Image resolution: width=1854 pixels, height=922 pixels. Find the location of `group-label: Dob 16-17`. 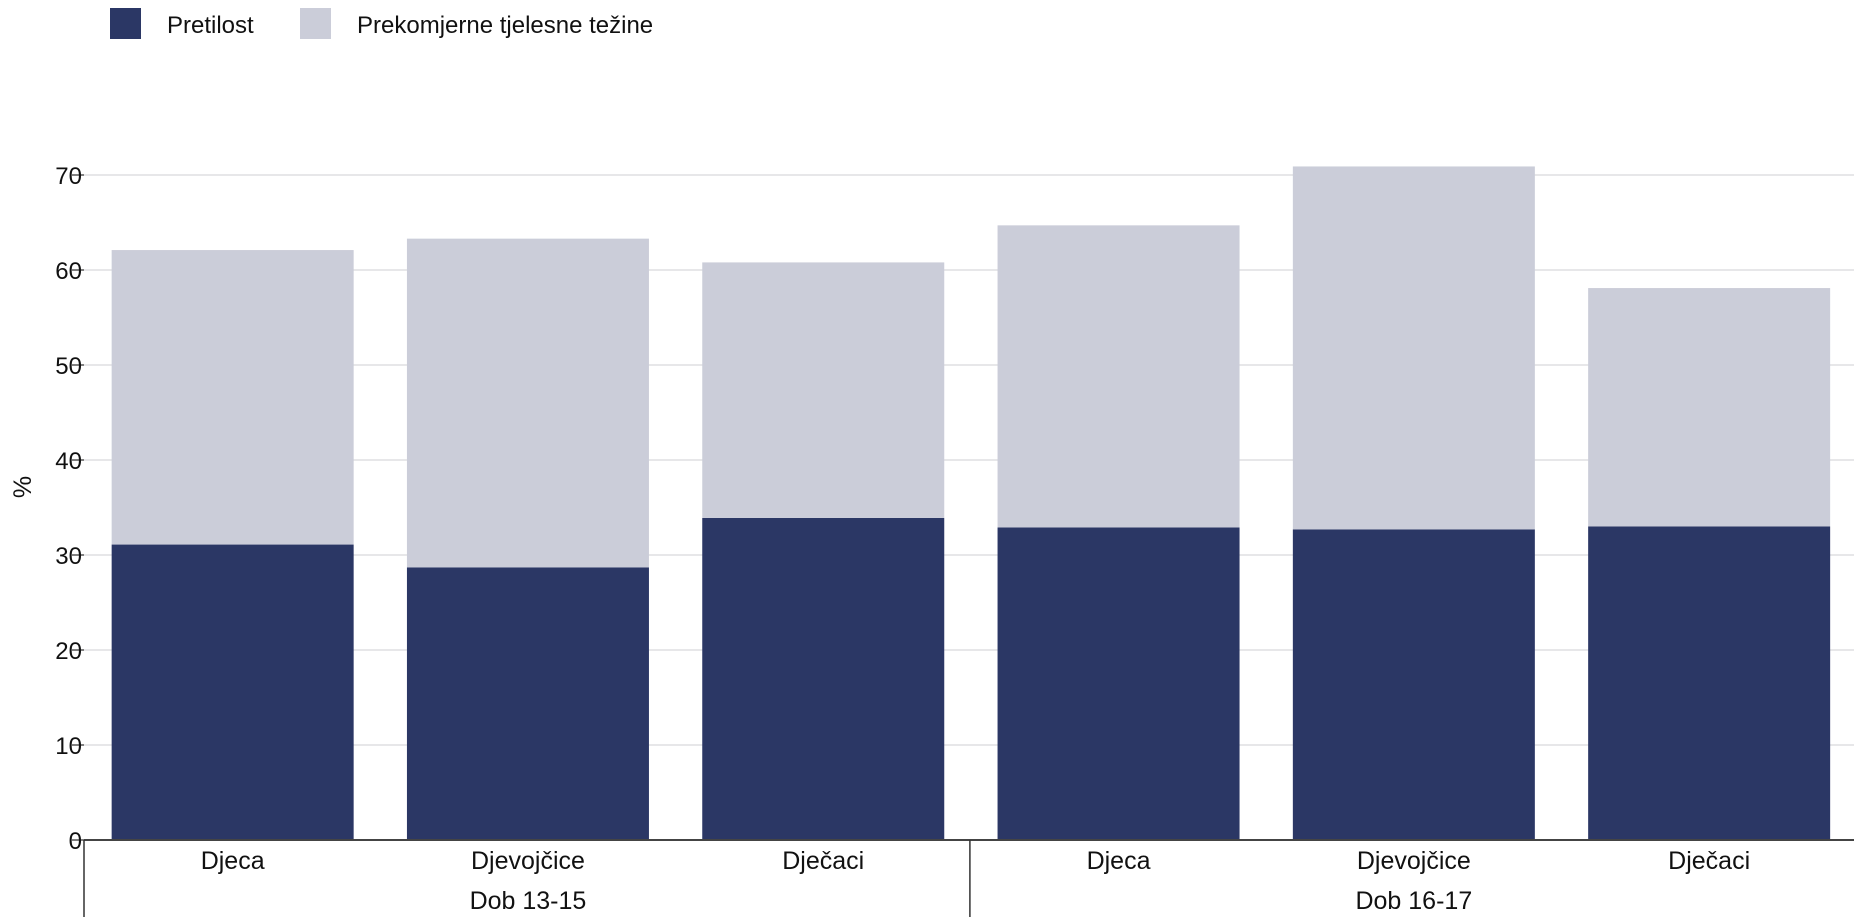

group-label: Dob 16-17 is located at coordinates (1413, 901).